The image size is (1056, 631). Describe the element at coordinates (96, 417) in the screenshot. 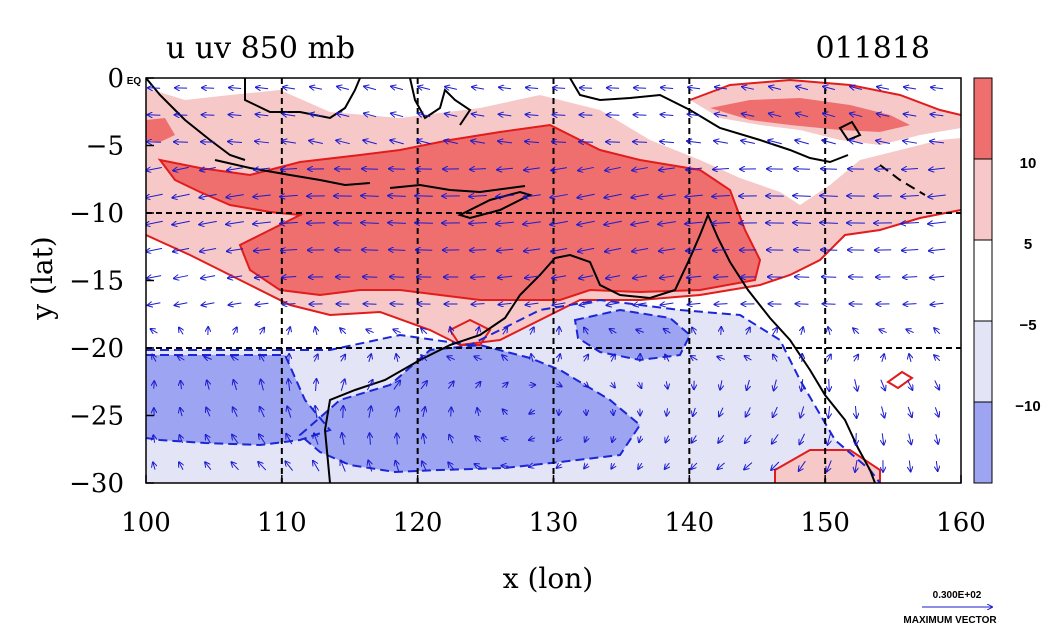

I see `y-tick-label: −25` at that location.